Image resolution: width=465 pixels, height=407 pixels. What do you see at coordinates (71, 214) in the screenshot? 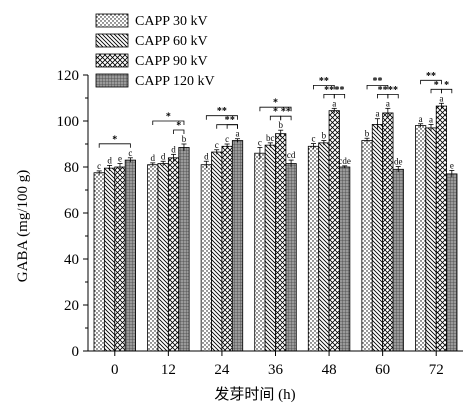
I see `y-tick-label: 60` at bounding box center [71, 214].